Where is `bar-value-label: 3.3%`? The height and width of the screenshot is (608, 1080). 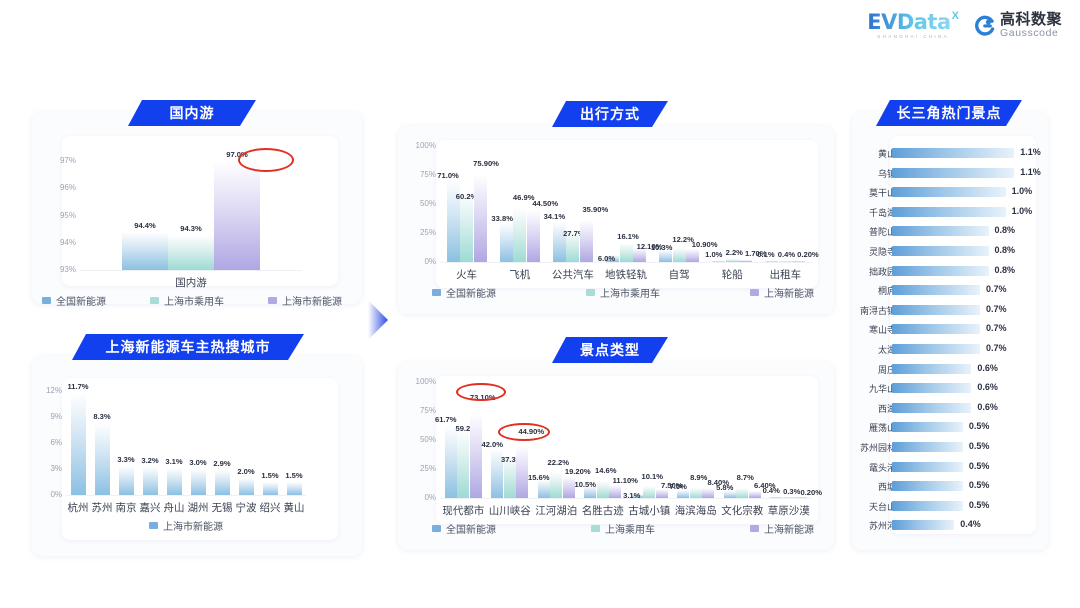
bar-value-label: 3.3% is located at coordinates (126, 460).